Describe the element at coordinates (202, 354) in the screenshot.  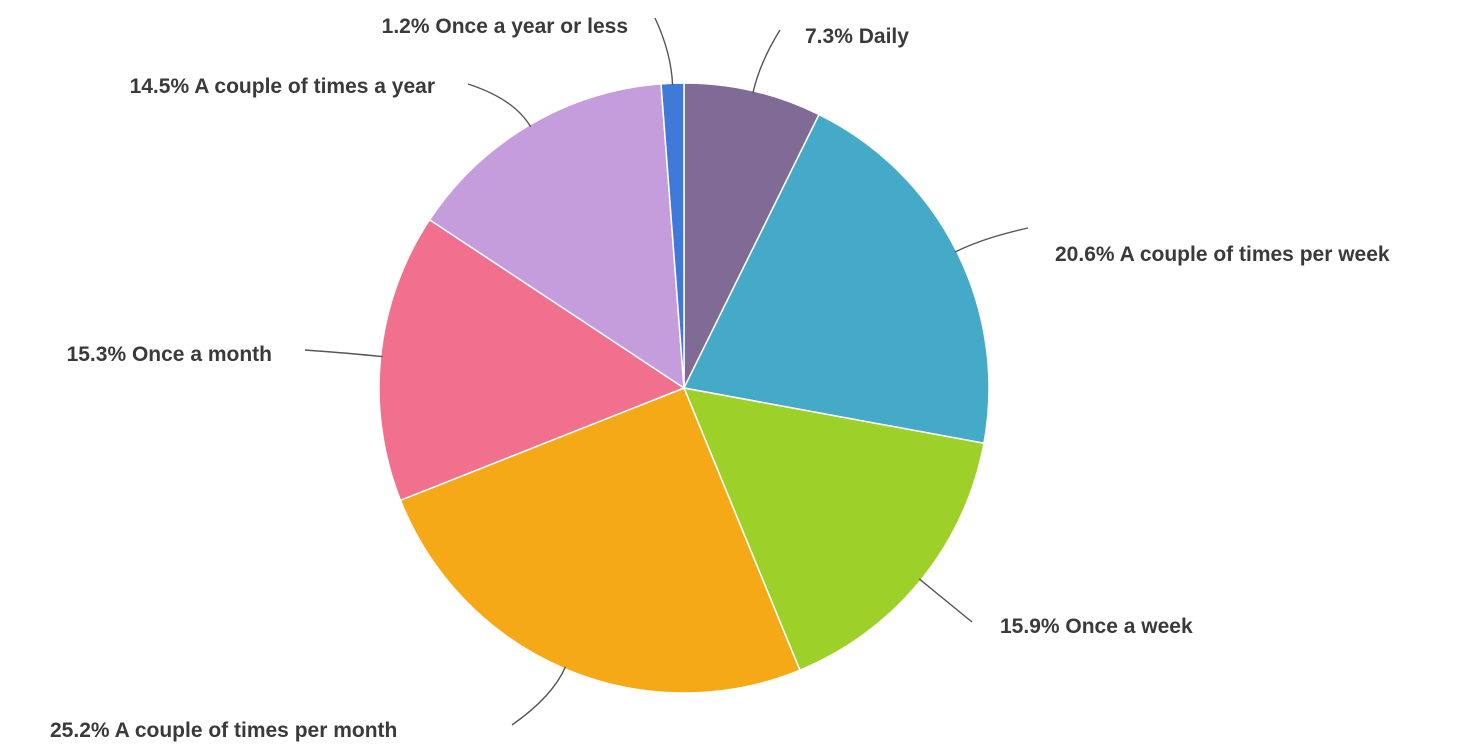
I see `slice-category-label: Once a month` at that location.